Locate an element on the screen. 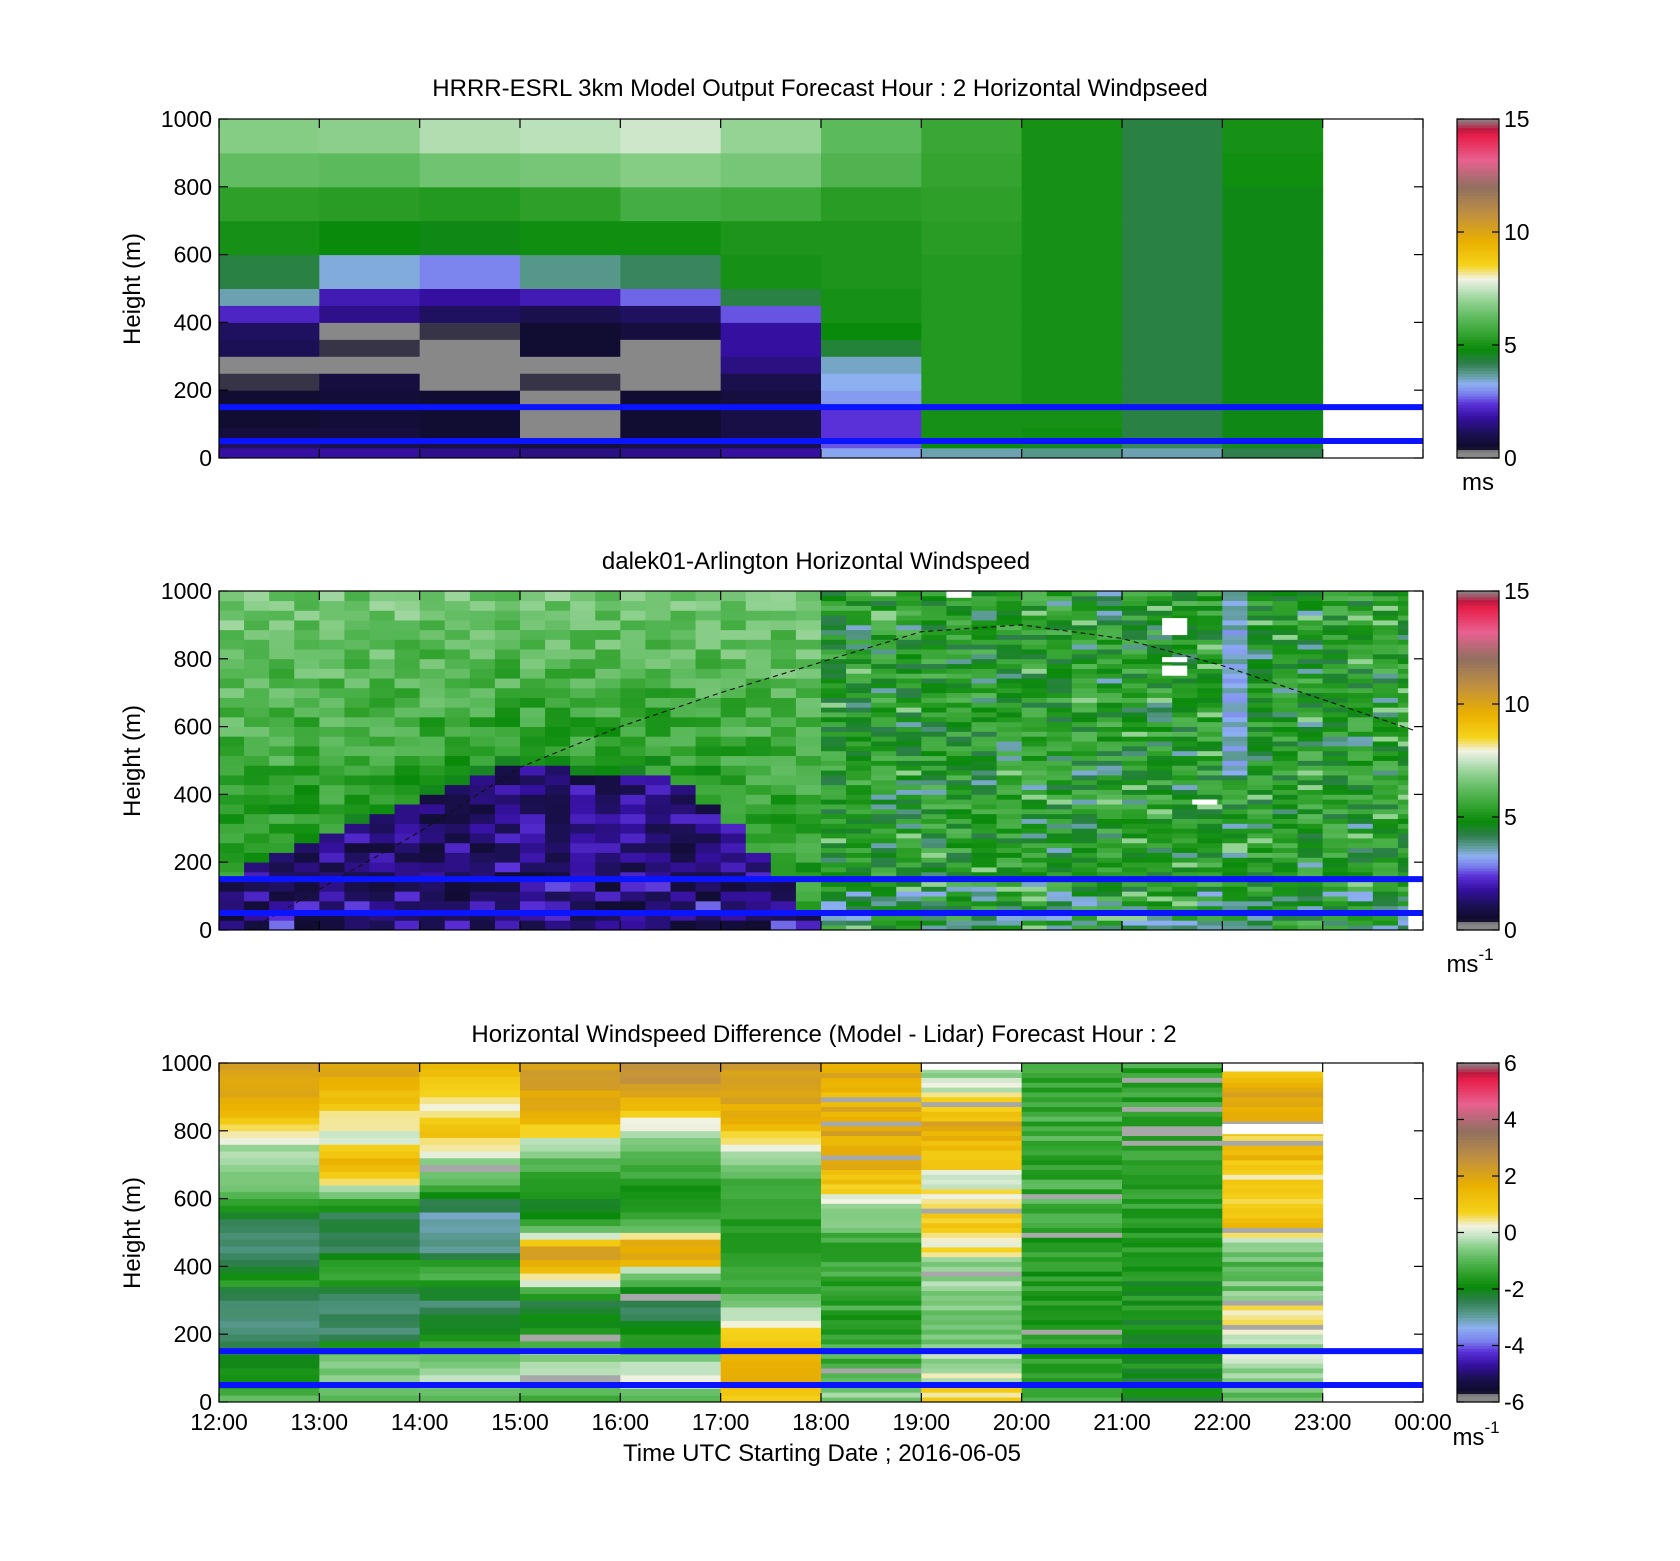  y-tick-label: 600 is located at coordinates (193, 255).